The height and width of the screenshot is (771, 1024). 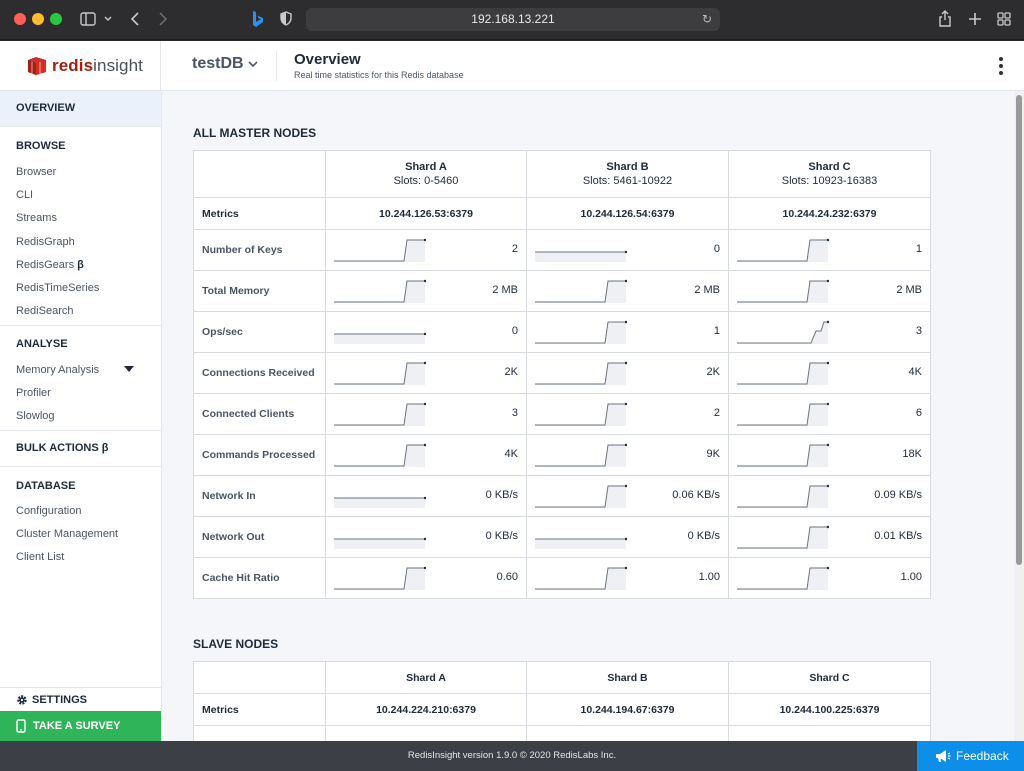 I want to click on shard-header: Shard C Slots: 10923-16383, so click(x=829, y=174).